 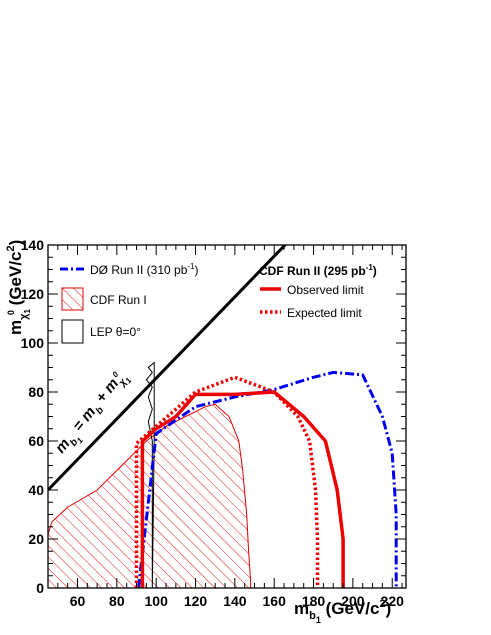 I want to click on y-tick-label: 140, so click(x=33, y=245).